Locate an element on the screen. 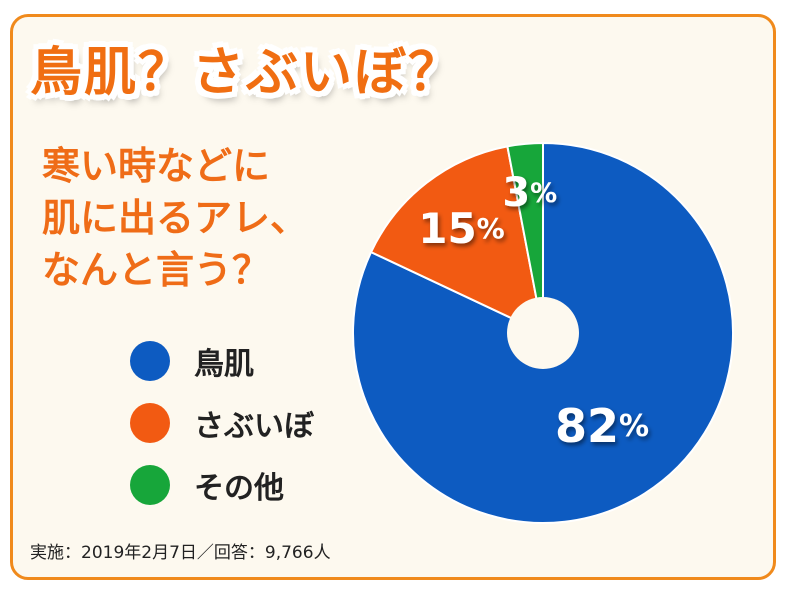  slice-label-other: 3% is located at coordinates (529, 193).